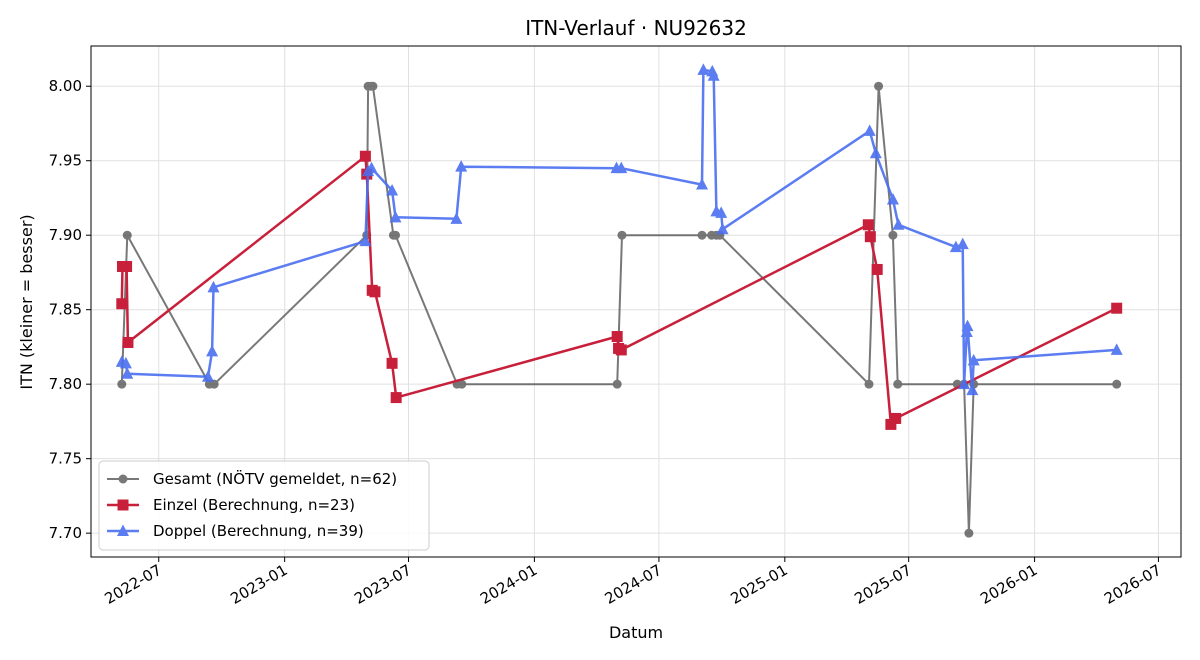  What do you see at coordinates (636, 28) in the screenshot?
I see `chart-title: ITN-Verlauf · NU92632` at bounding box center [636, 28].